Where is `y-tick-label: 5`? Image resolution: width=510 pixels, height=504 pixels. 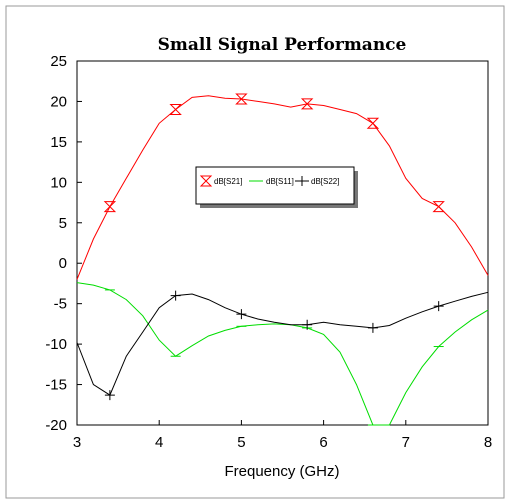
y-tick-label: 5 is located at coordinates (63, 223).